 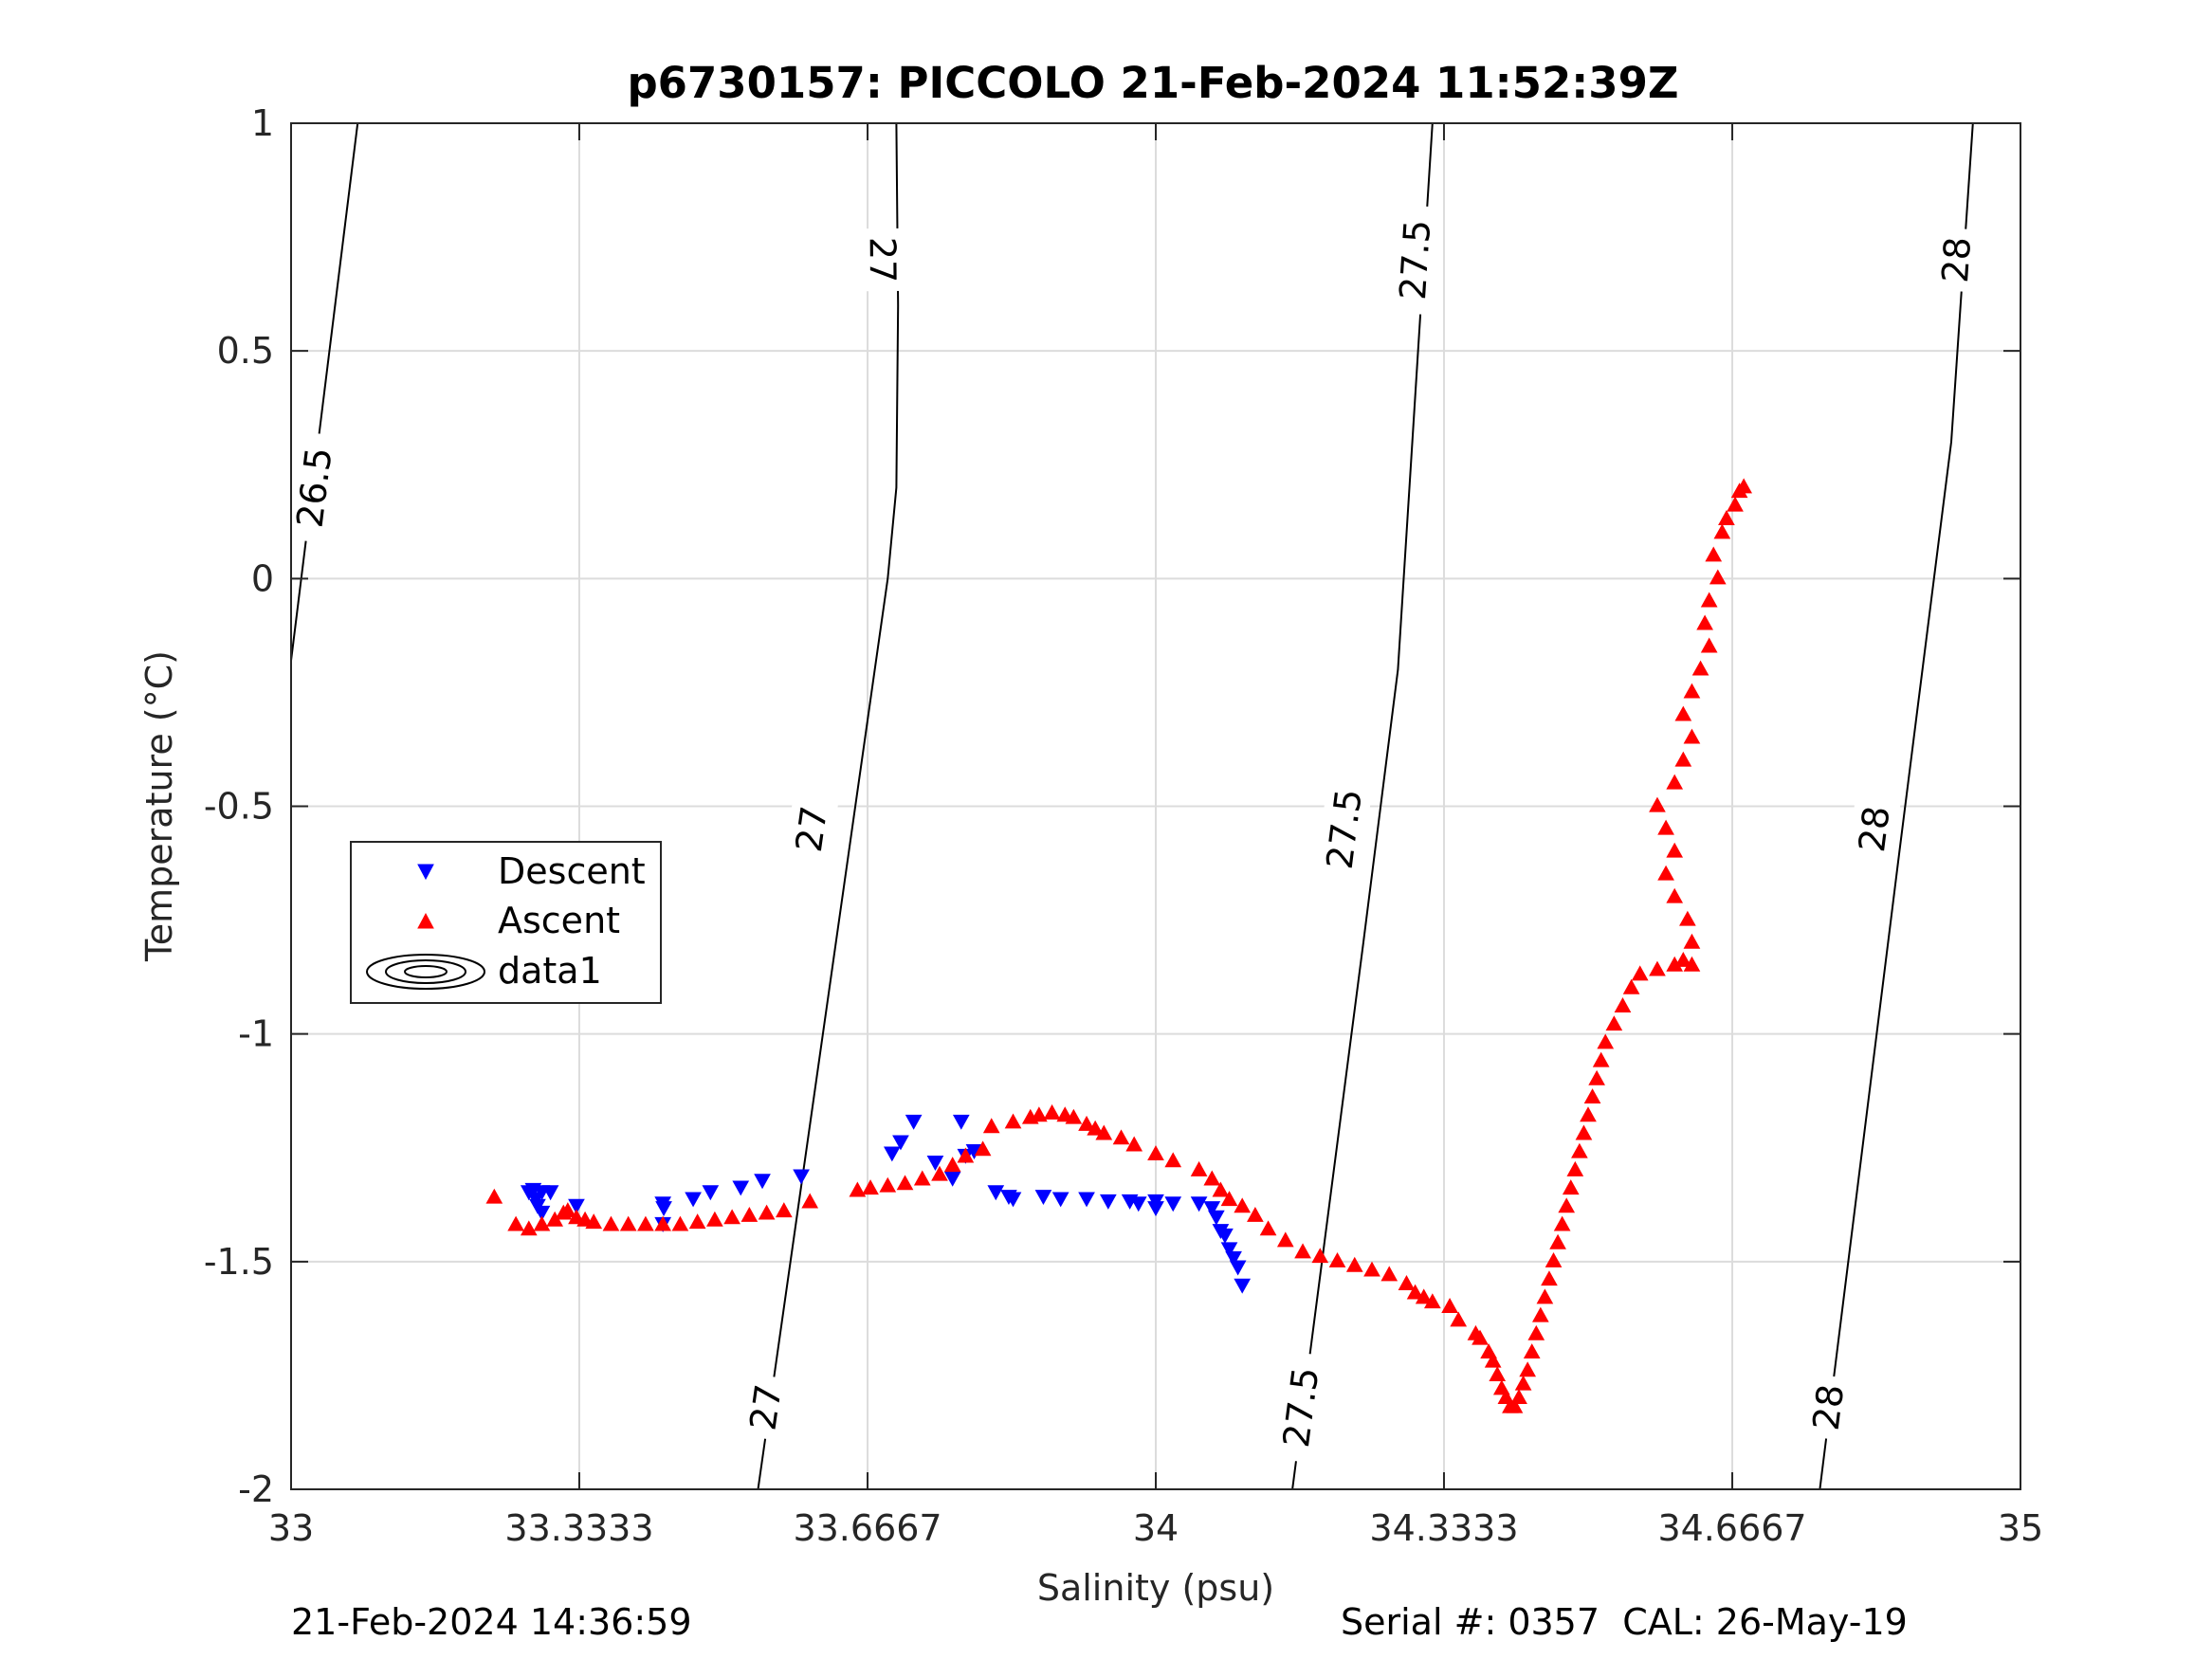 What do you see at coordinates (578, 1528) in the screenshot?
I see `x-tick-label: 33.3333` at bounding box center [578, 1528].